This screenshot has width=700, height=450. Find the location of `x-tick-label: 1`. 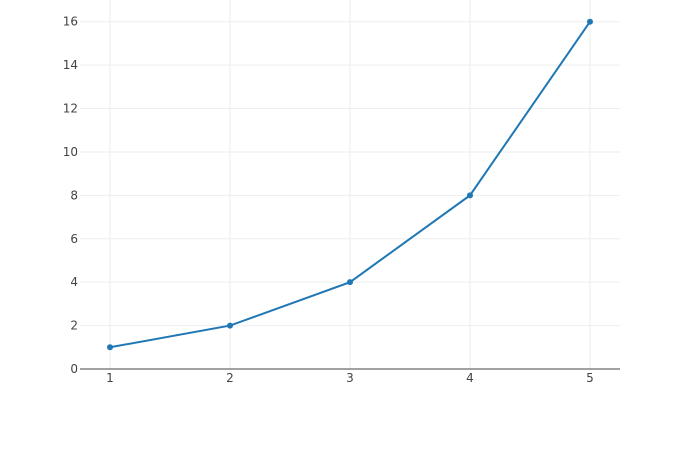

x-tick-label: 1 is located at coordinates (110, 378).